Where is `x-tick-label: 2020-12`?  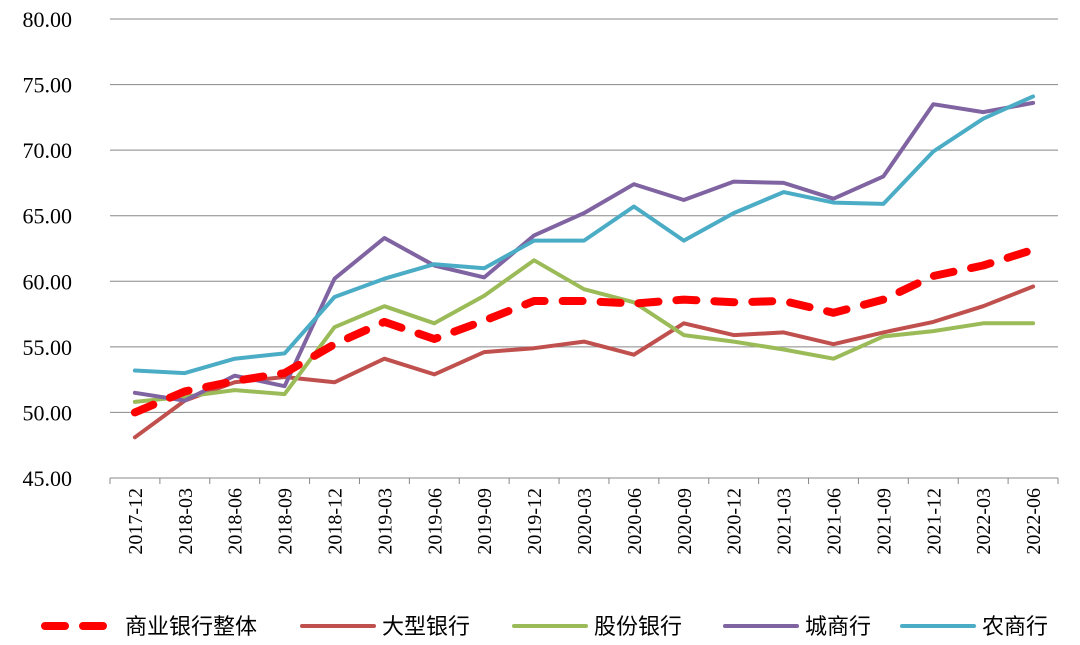 x-tick-label: 2020-12 is located at coordinates (735, 521).